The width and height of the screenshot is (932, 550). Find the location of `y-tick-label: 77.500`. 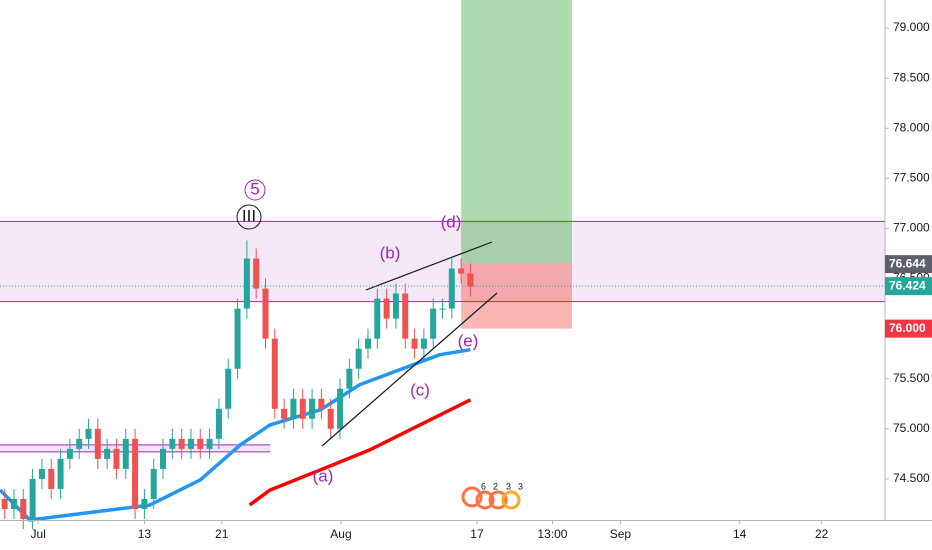

y-tick-label: 77.500 is located at coordinates (911, 178).